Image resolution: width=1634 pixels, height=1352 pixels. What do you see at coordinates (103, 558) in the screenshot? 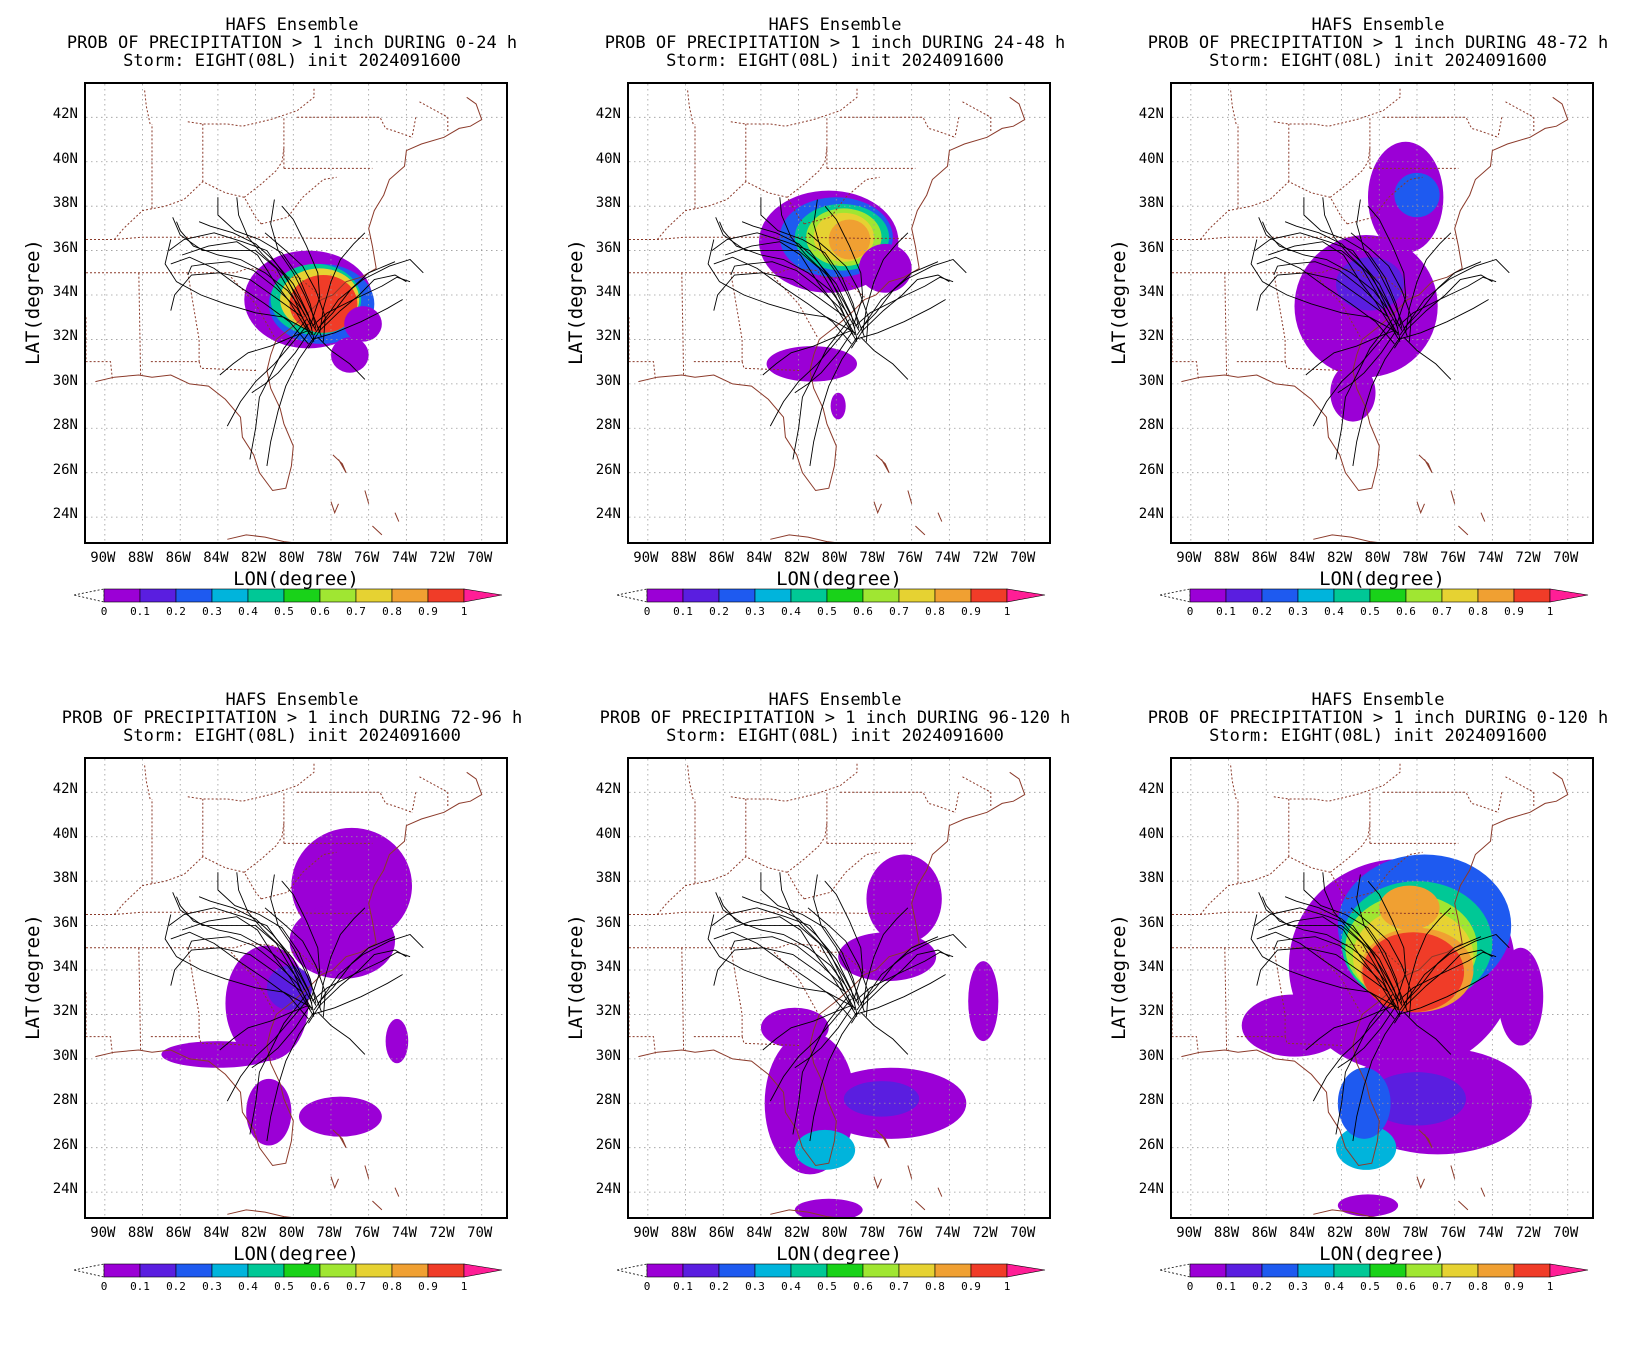
I see `lon-tick-label: 90W` at bounding box center [103, 558].